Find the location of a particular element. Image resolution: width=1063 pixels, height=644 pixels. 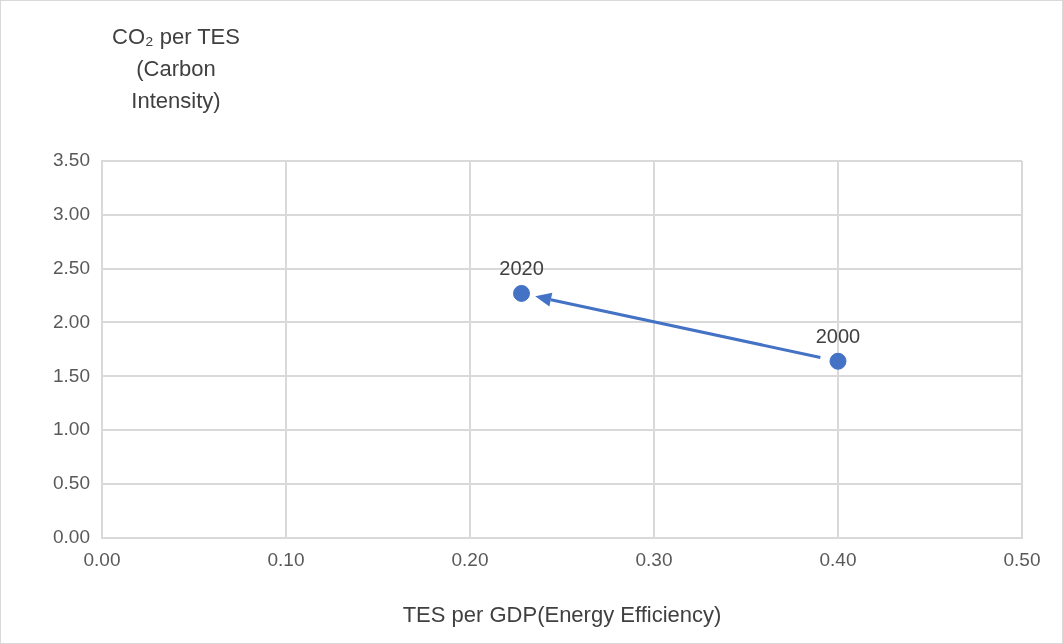

y-tick-label: 3.50 is located at coordinates (71, 160).